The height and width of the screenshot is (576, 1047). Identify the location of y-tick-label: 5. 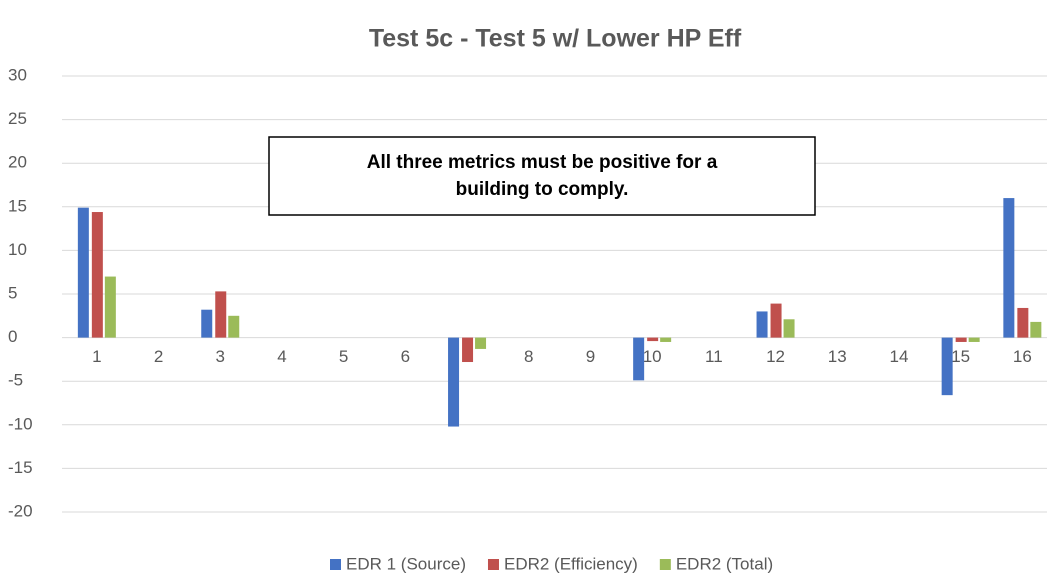
(12, 292).